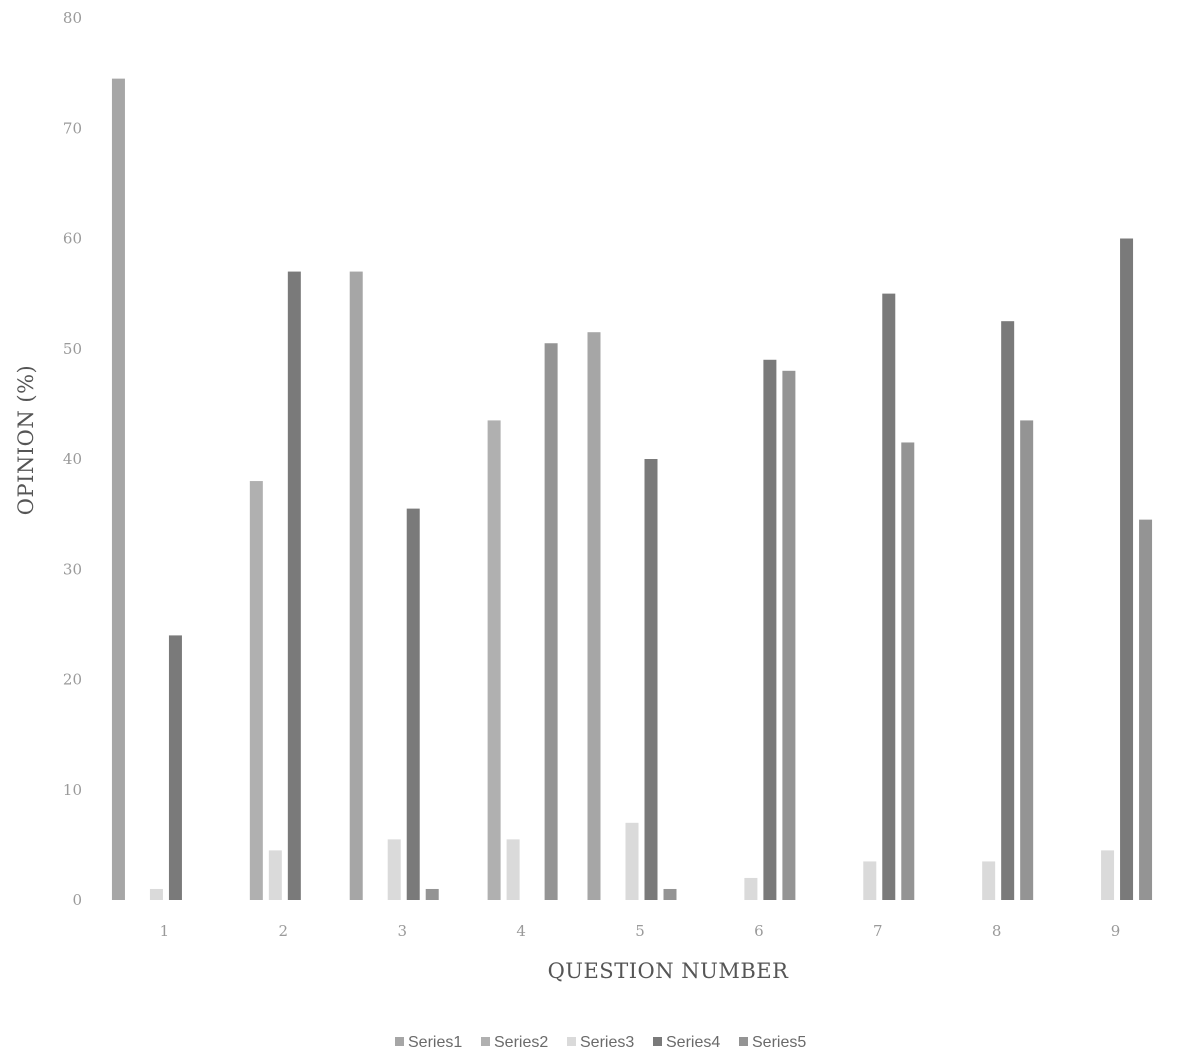 The height and width of the screenshot is (1055, 1180). I want to click on bar-series2-q4, so click(494, 660).